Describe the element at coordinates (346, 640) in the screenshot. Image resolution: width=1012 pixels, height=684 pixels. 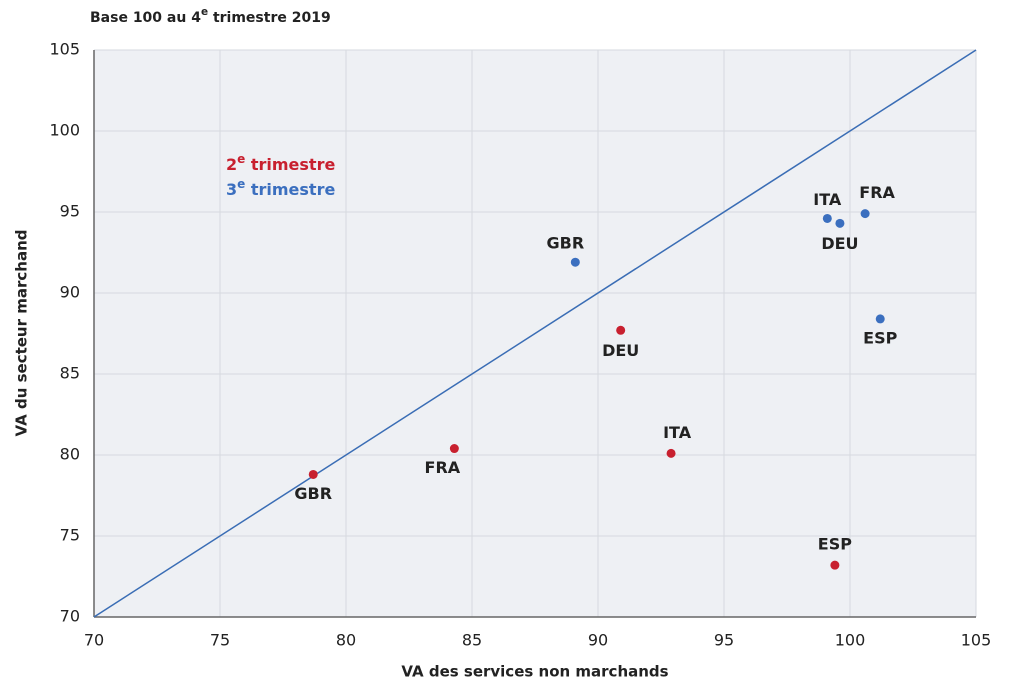
I see `x-tick-label: 80` at that location.